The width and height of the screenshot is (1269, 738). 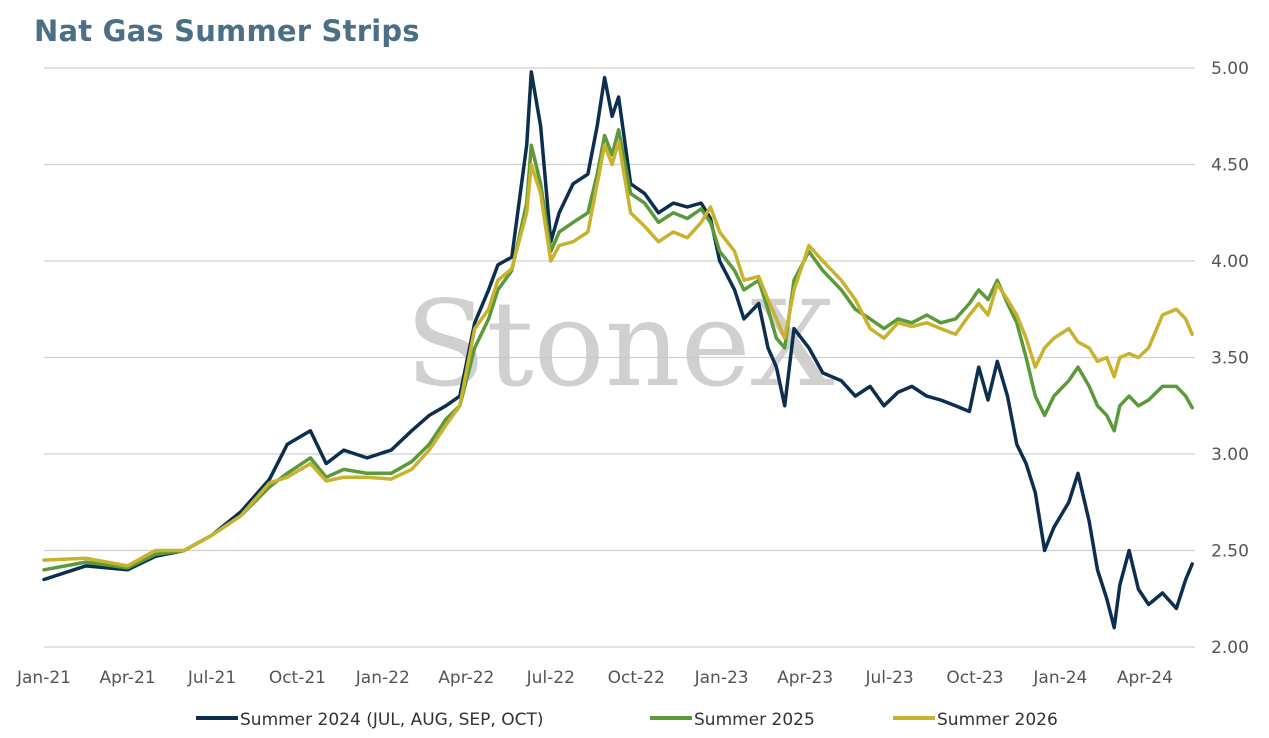 What do you see at coordinates (43, 678) in the screenshot?
I see `x-tick-label: Jan-21` at bounding box center [43, 678].